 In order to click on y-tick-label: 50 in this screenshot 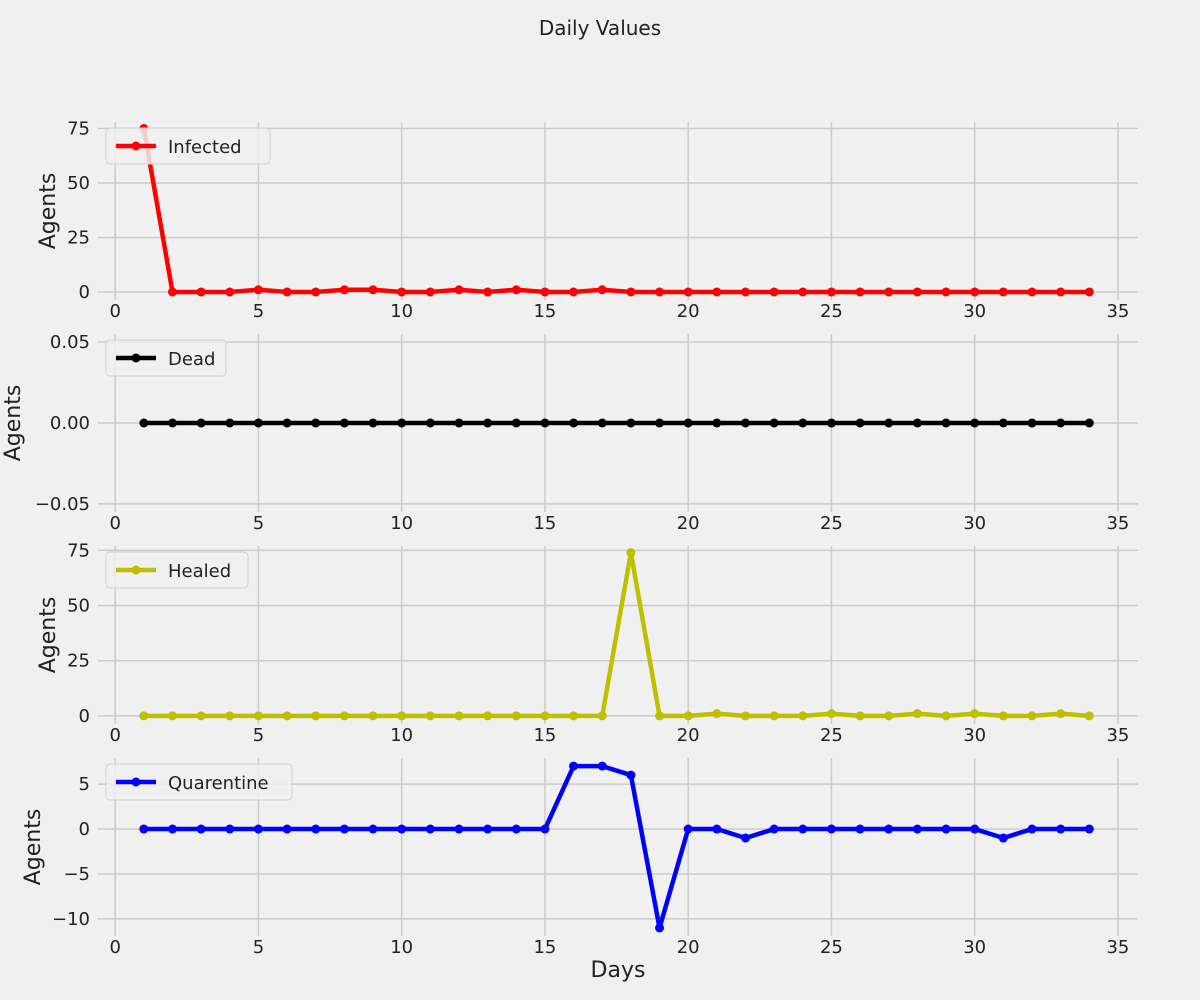, I will do `click(78, 183)`.